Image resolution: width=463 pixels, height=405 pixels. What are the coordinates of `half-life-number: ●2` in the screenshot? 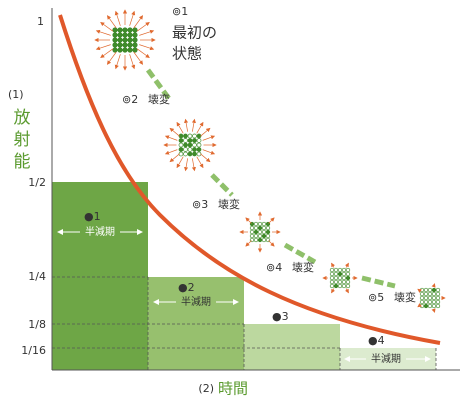 It's located at (186, 287).